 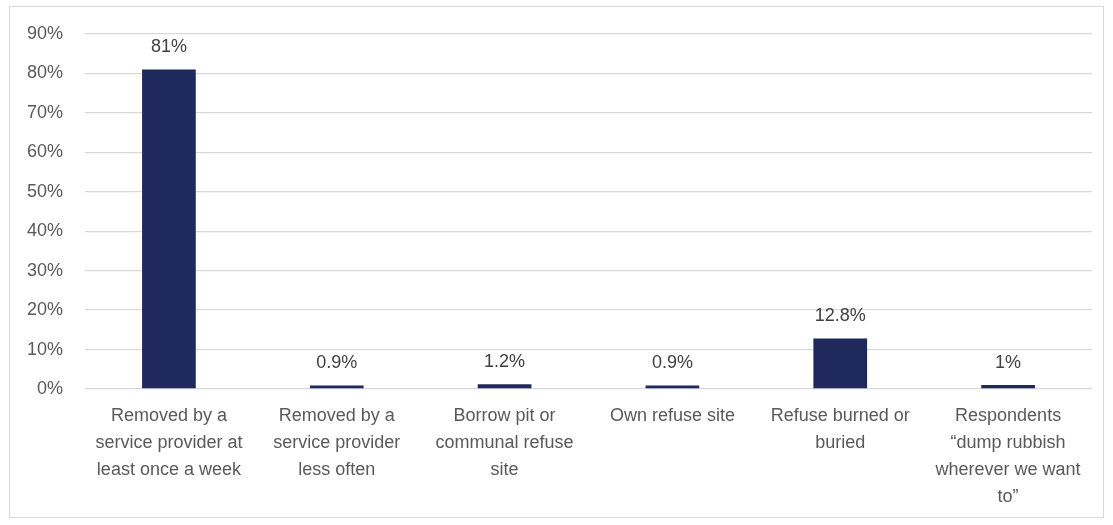 I want to click on y-tick-label: 90%, so click(x=44, y=32).